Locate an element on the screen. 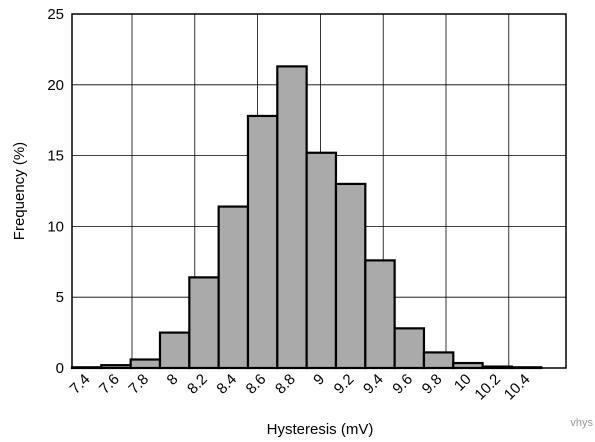  y-tick-label: 5 is located at coordinates (60, 297).